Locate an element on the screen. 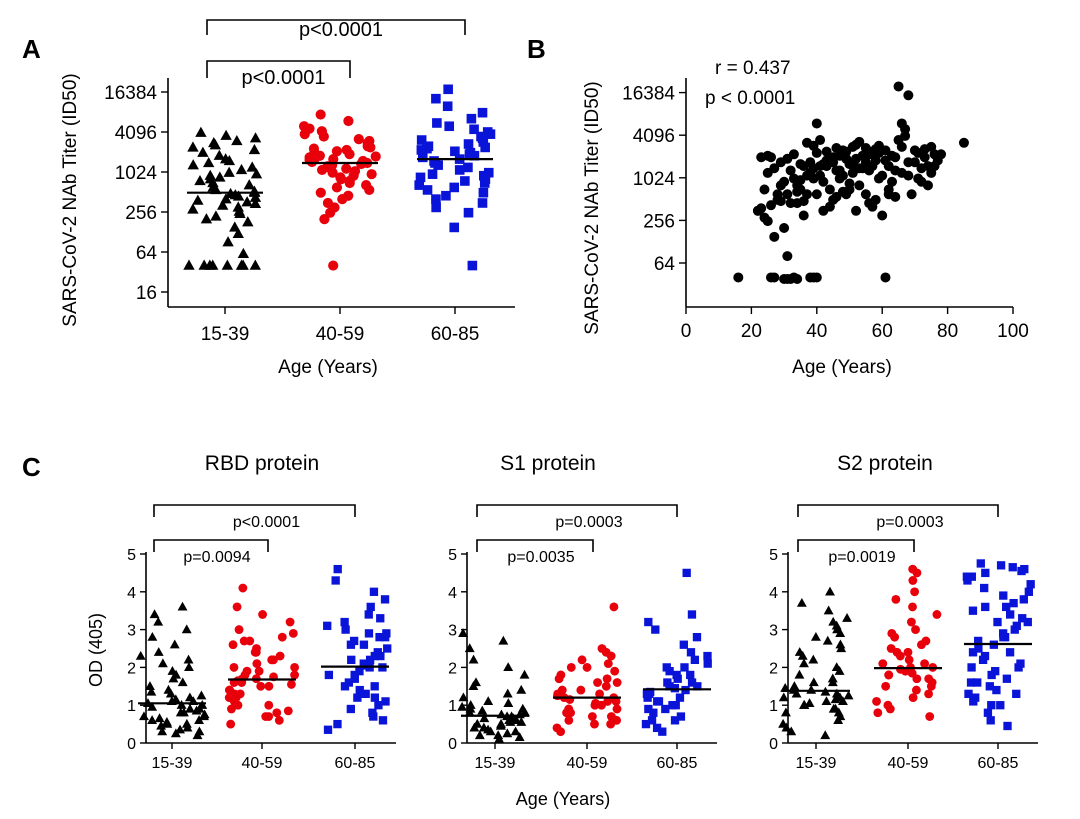 The image size is (1080, 819). y-tick-label: 16384 is located at coordinates (648, 94).